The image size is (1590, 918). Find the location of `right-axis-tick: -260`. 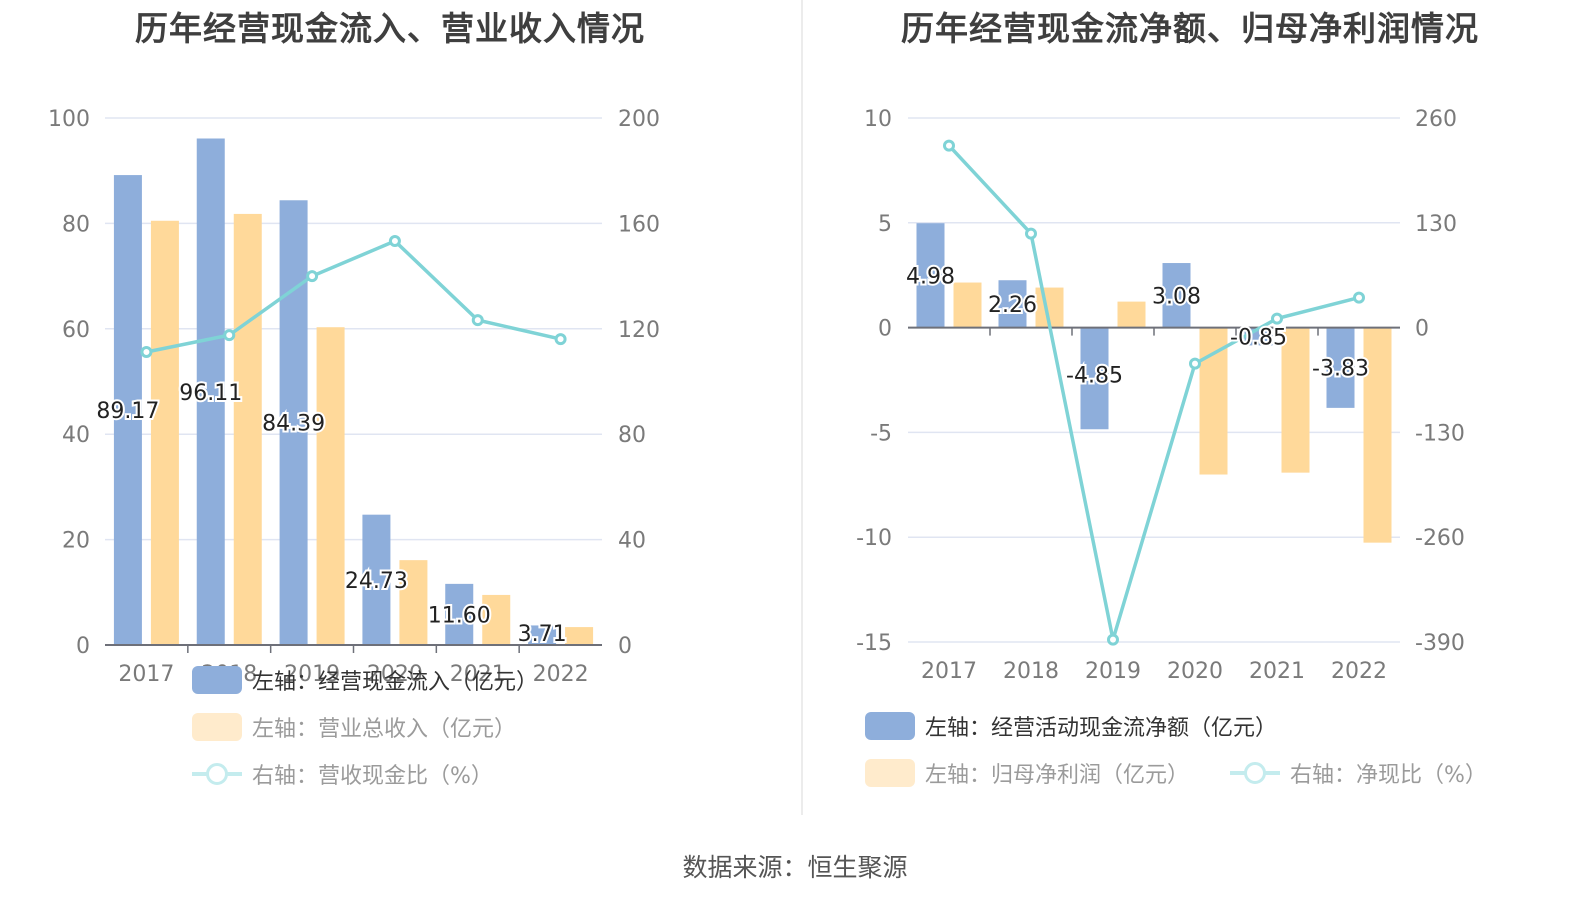

right-axis-tick: -260 is located at coordinates (1440, 538).